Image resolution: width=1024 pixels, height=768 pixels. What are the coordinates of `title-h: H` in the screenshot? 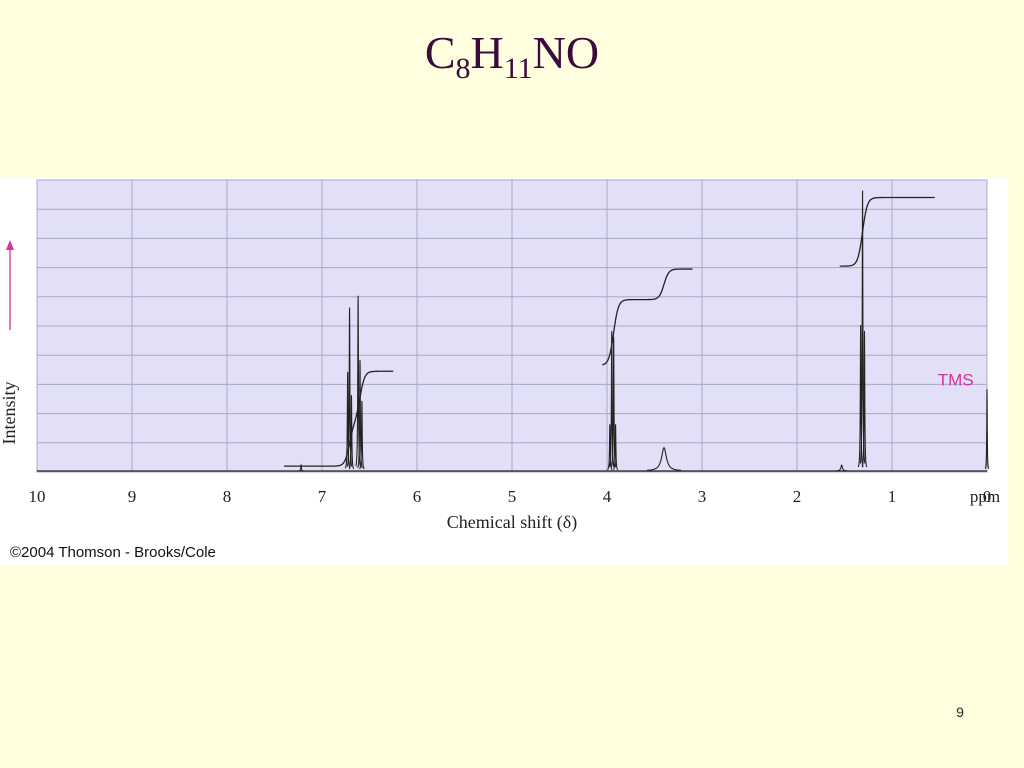 It's located at (487, 52).